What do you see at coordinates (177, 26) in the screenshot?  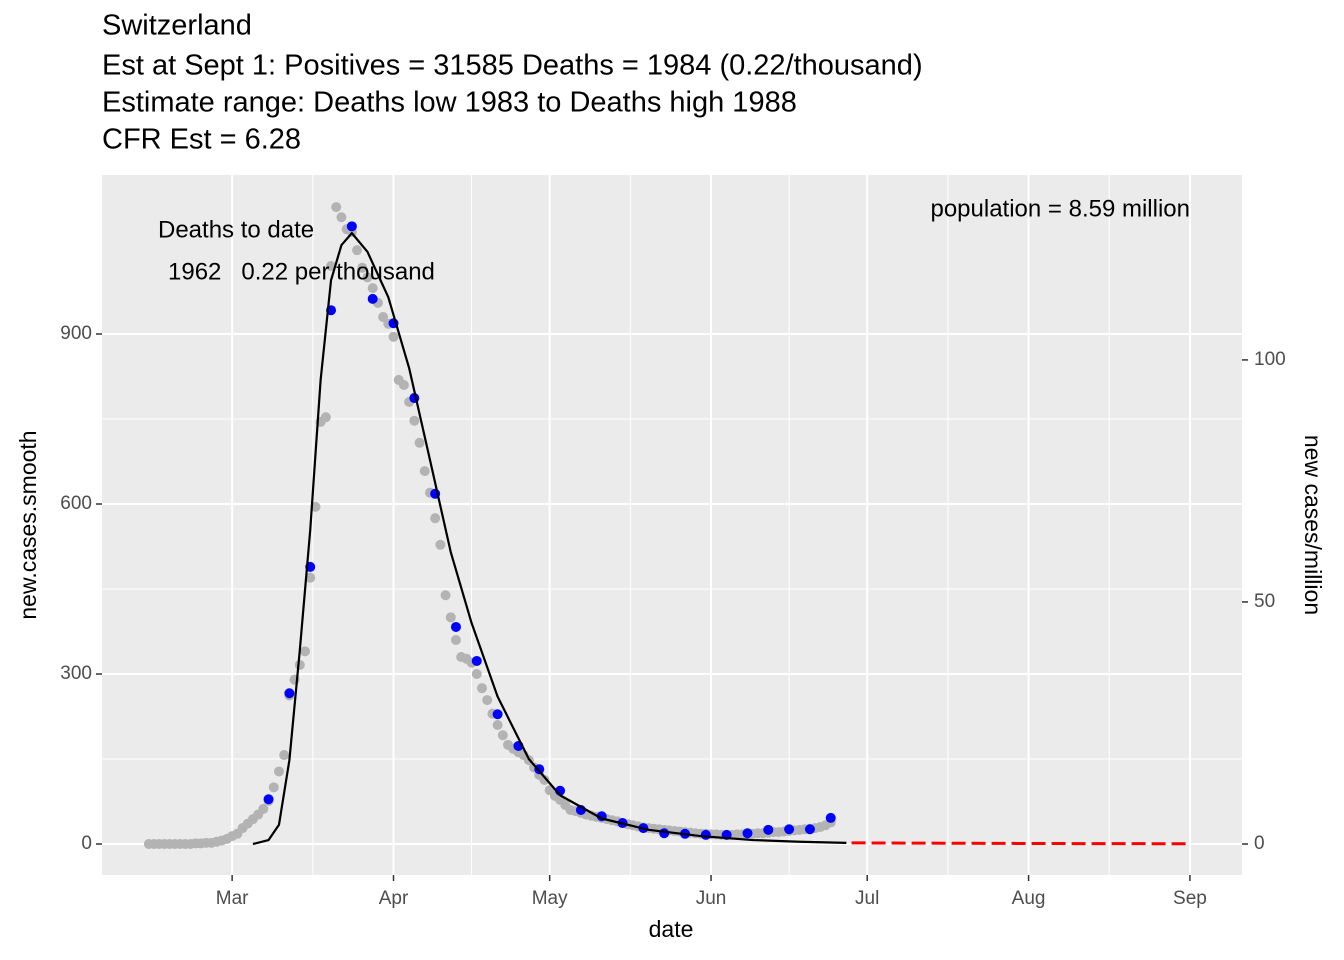 I see `chart-title: Switzerland` at bounding box center [177, 26].